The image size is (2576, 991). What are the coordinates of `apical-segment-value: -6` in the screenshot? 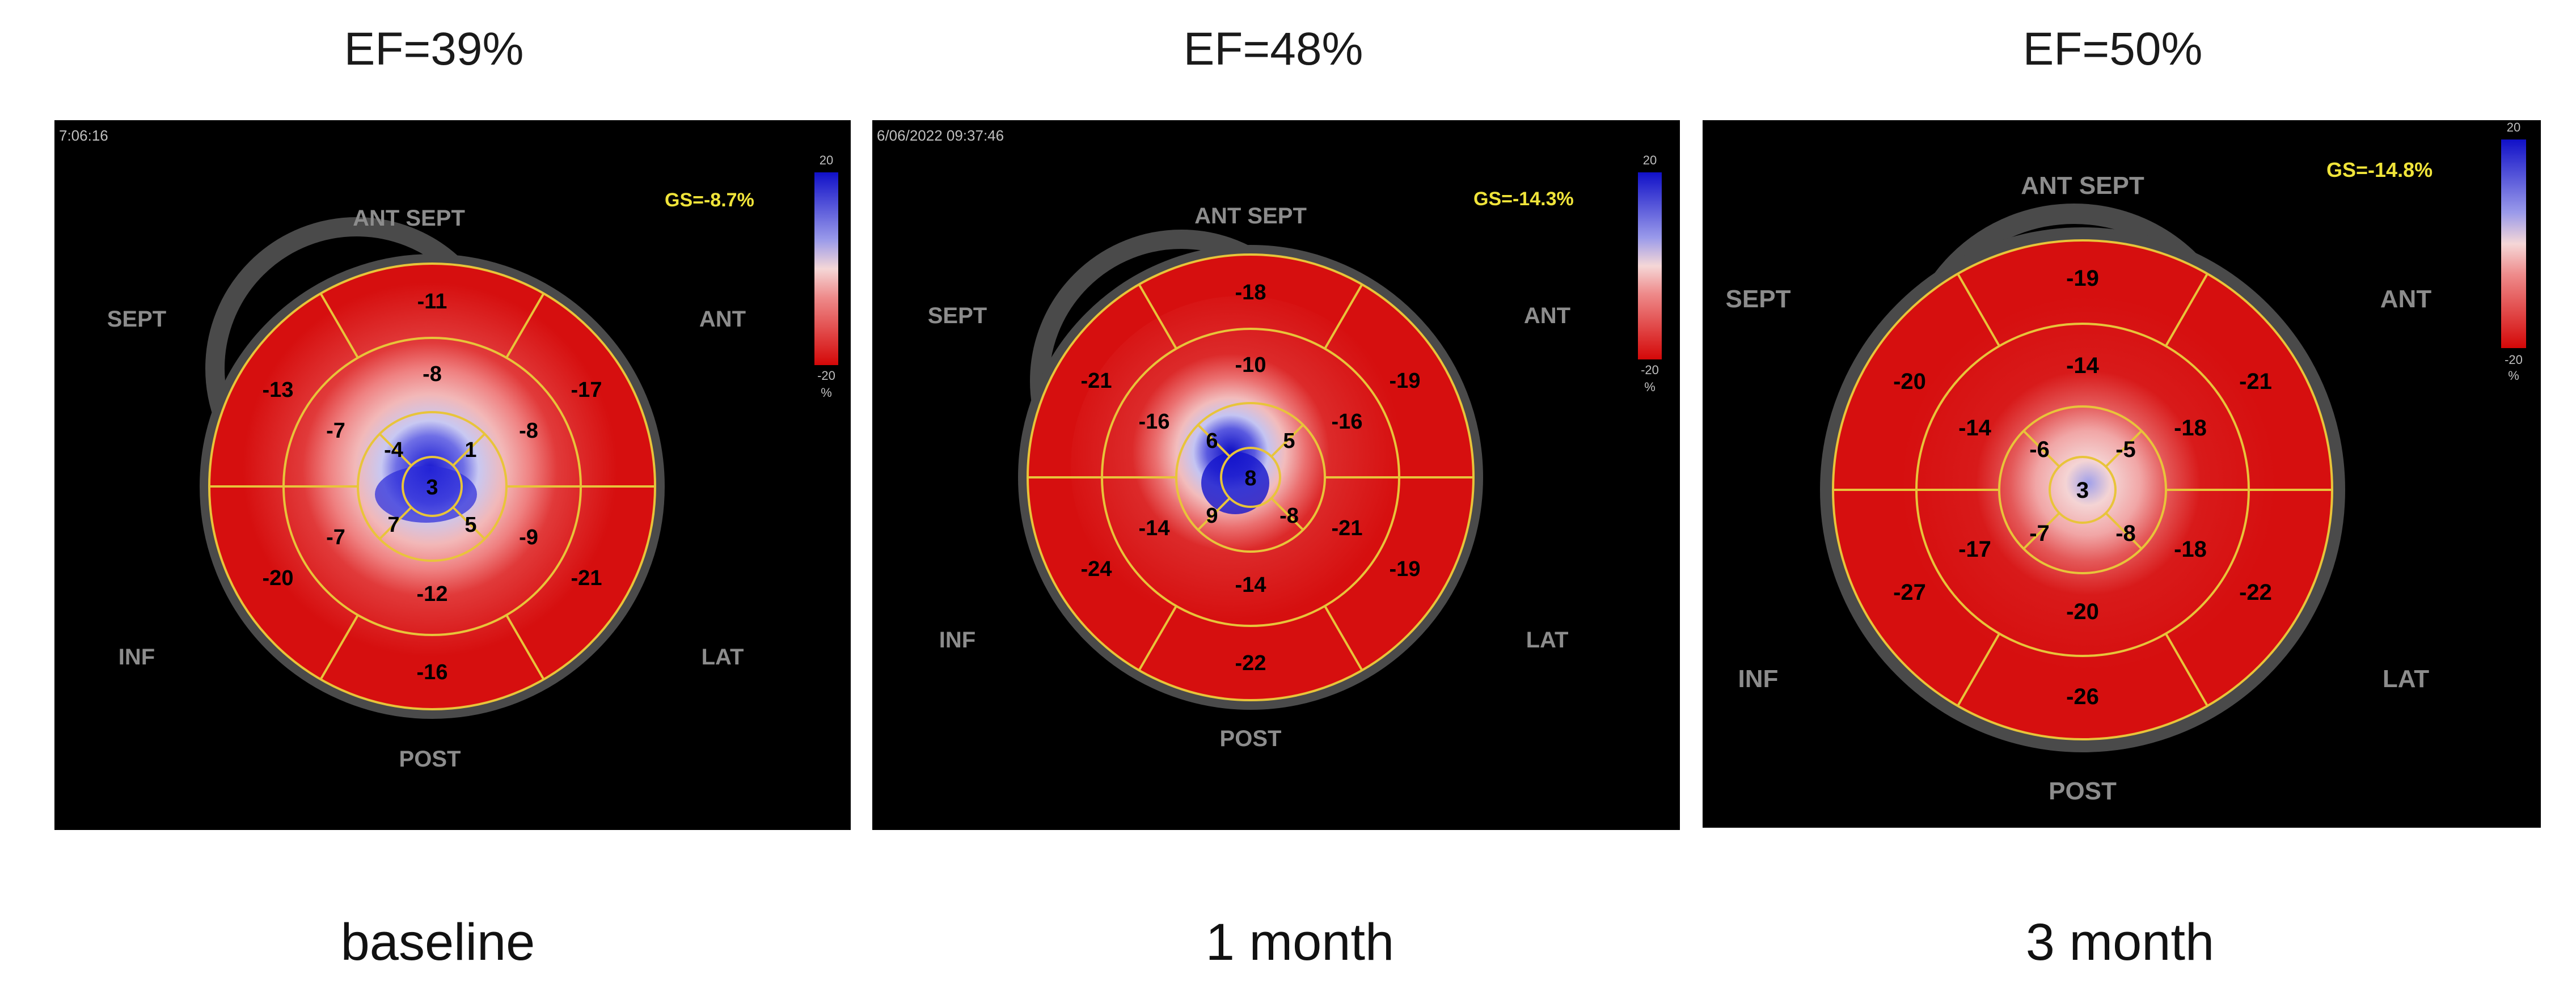 It's located at (2039, 450).